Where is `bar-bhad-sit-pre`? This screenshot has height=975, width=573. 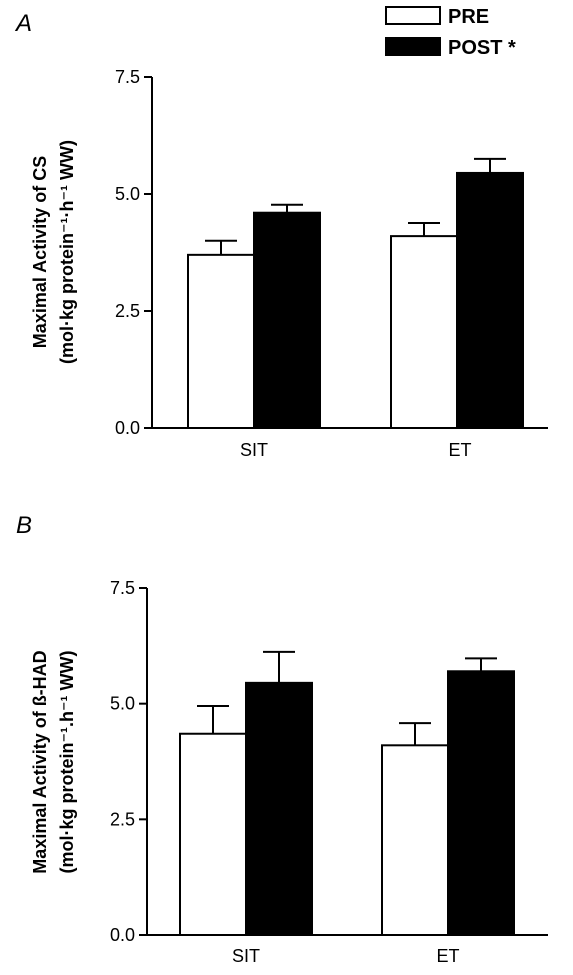 bar-bhad-sit-pre is located at coordinates (213, 834).